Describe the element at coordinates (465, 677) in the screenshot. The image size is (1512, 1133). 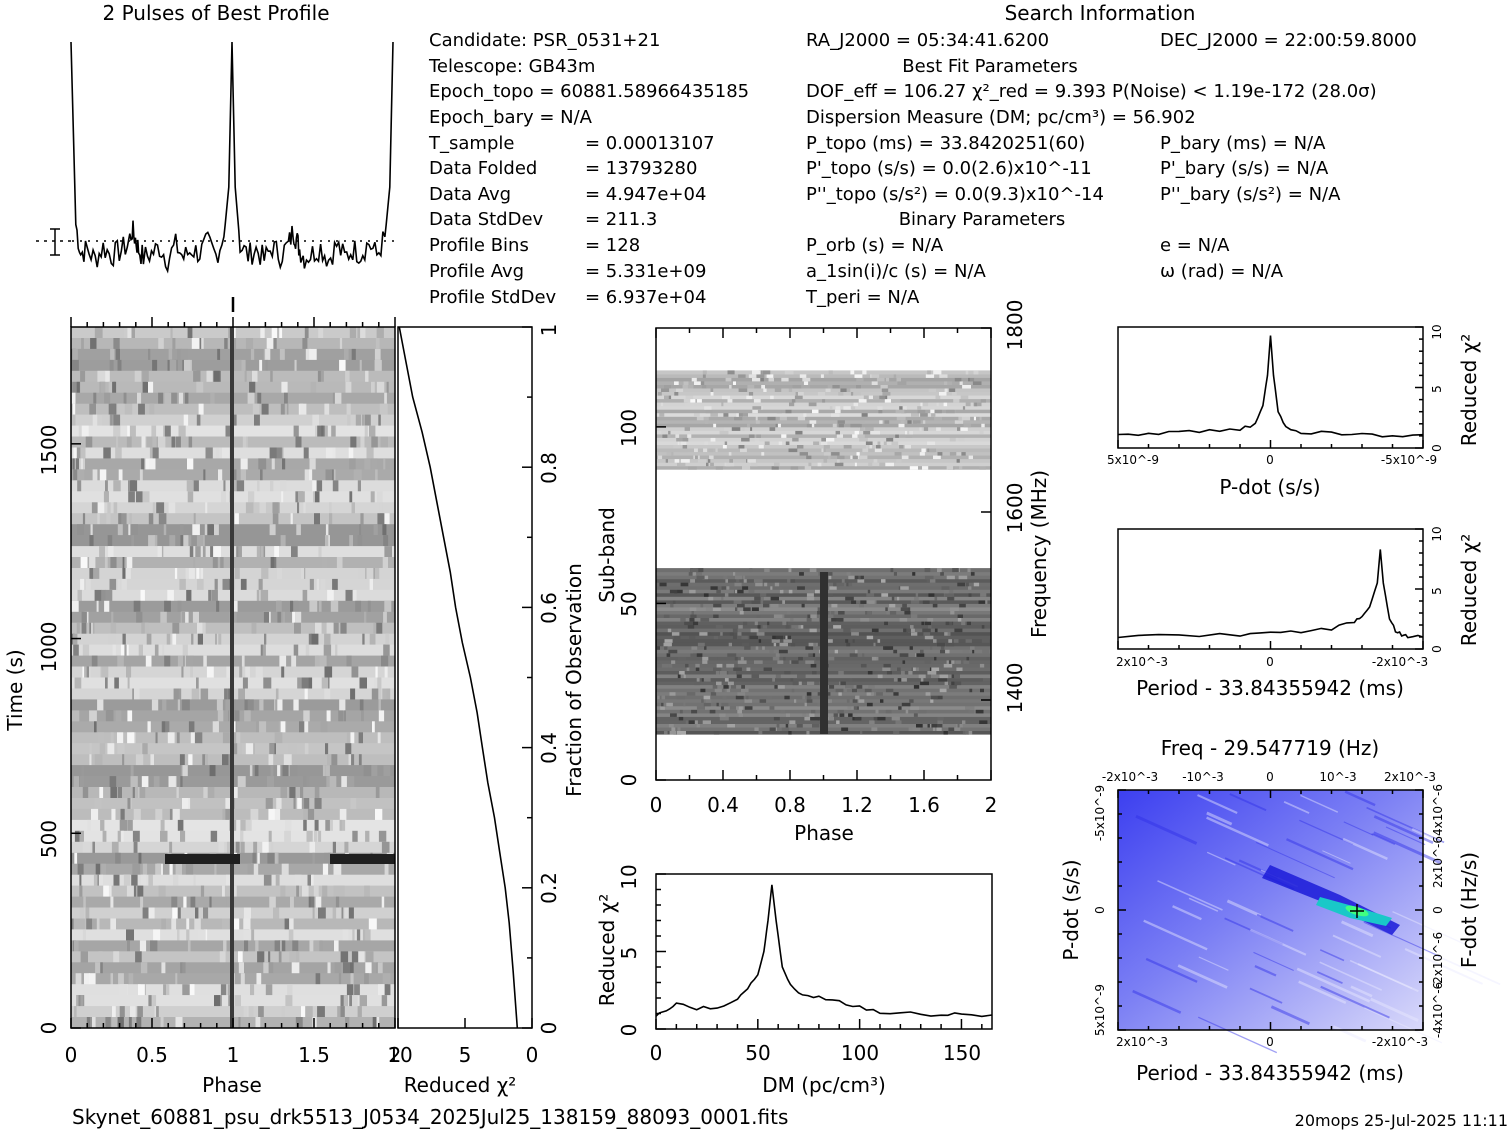
I see `time-chi2-ticks` at that location.